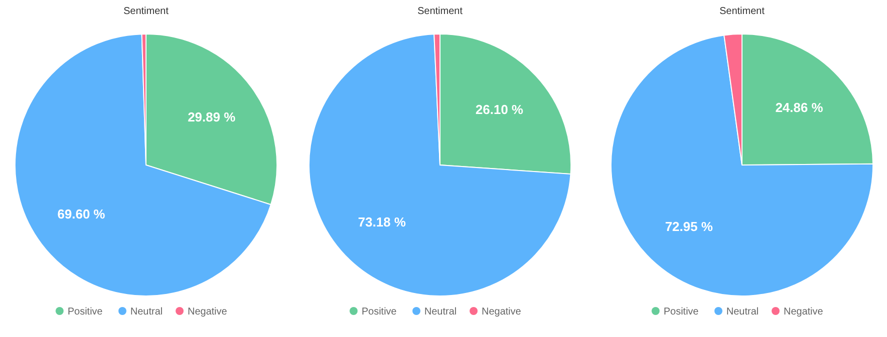 This screenshot has width=887, height=337. What do you see at coordinates (689, 226) in the screenshot?
I see `data-label: 72.95 %` at bounding box center [689, 226].